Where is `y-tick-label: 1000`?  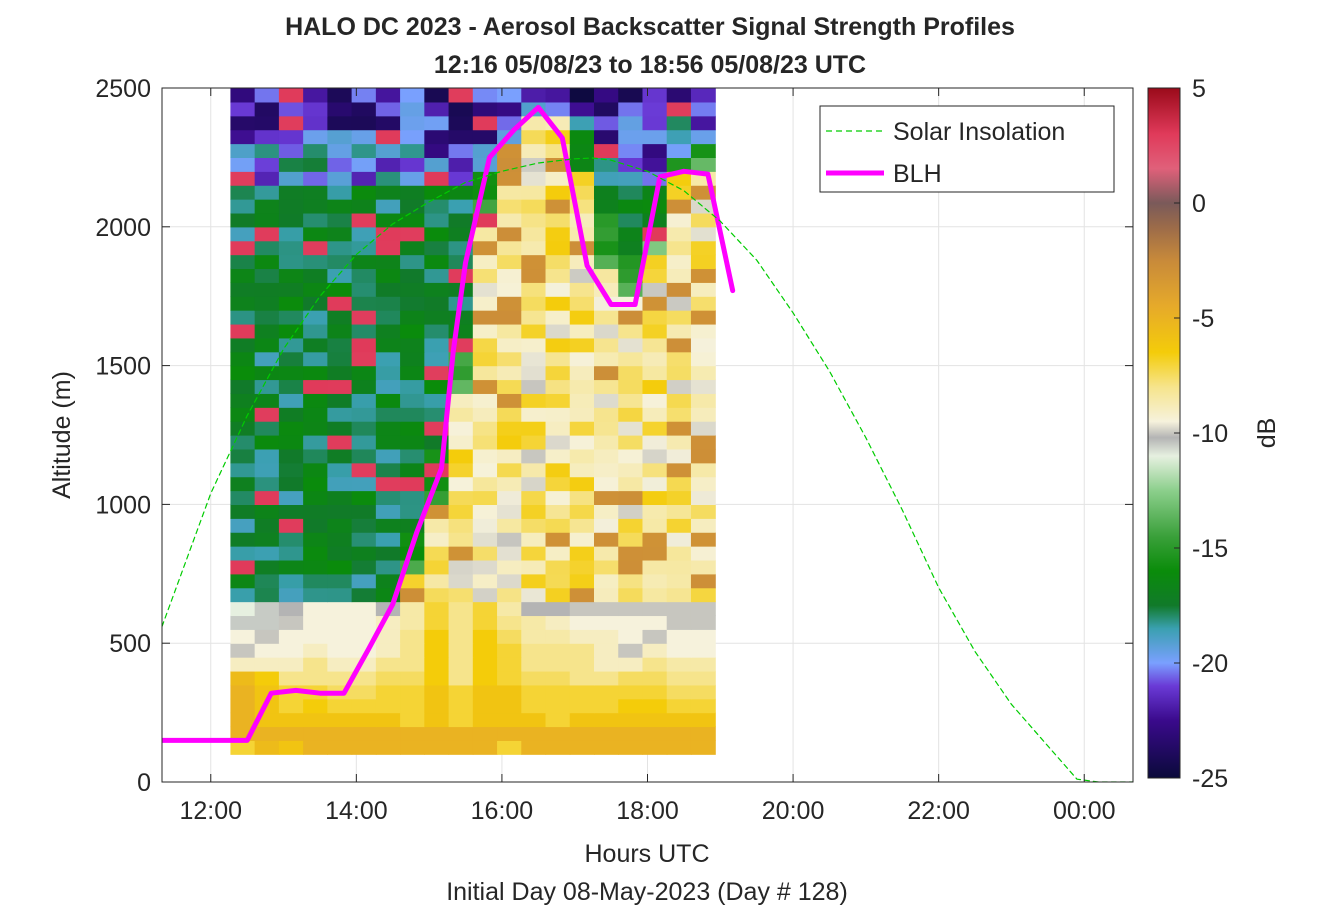 y-tick-label: 1000 is located at coordinates (123, 505).